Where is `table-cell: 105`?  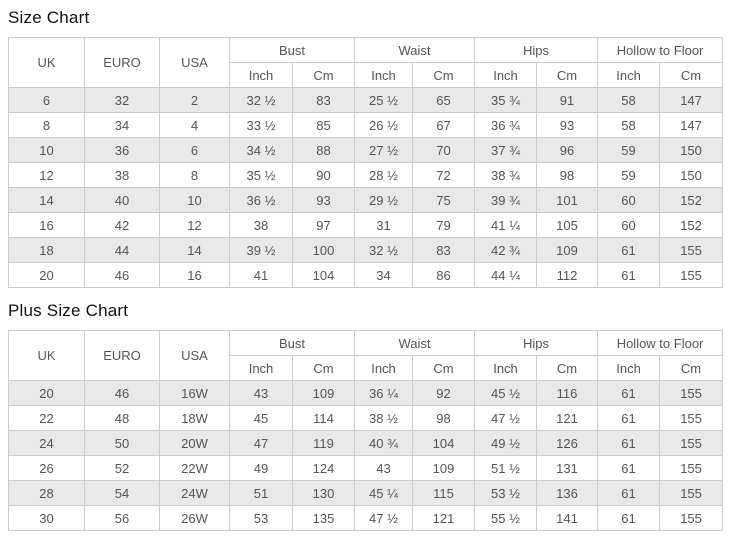
table-cell: 105 is located at coordinates (567, 225).